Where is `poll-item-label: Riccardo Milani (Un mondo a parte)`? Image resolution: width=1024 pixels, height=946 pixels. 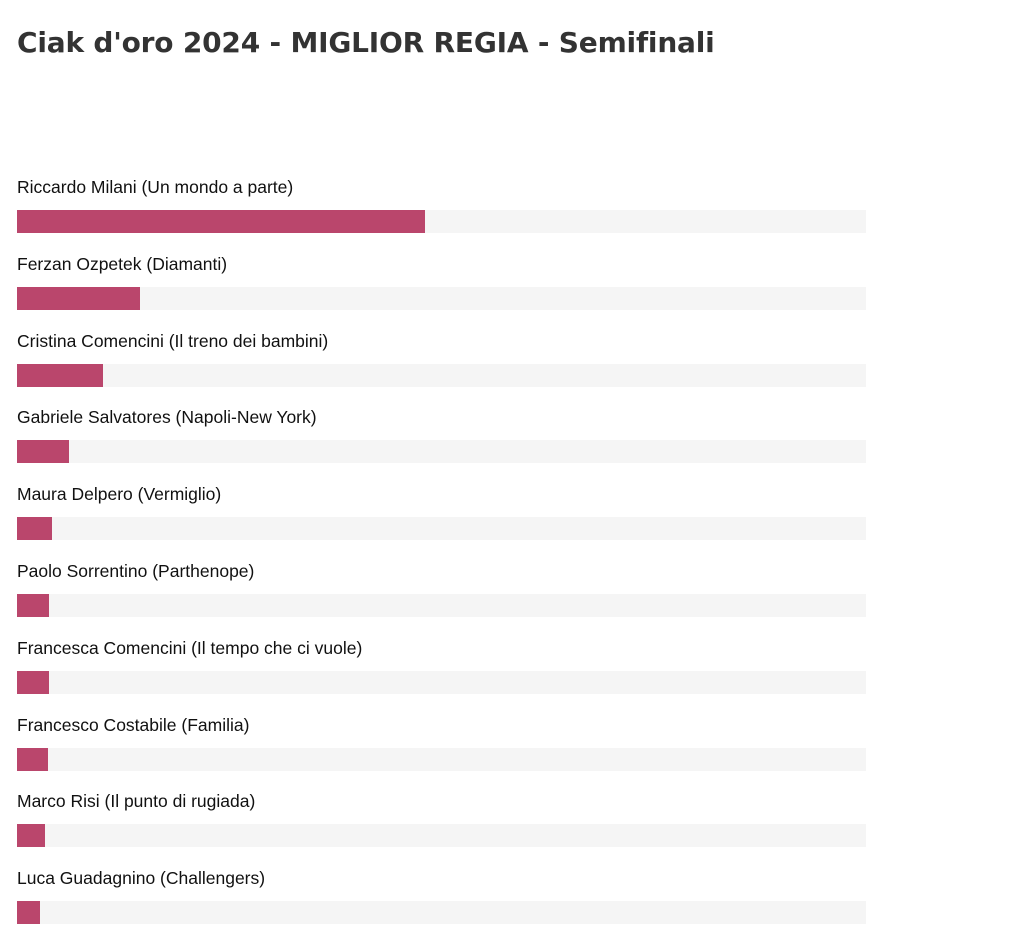
poll-item-label: Riccardo Milani (Un mondo a parte) is located at coordinates (155, 187).